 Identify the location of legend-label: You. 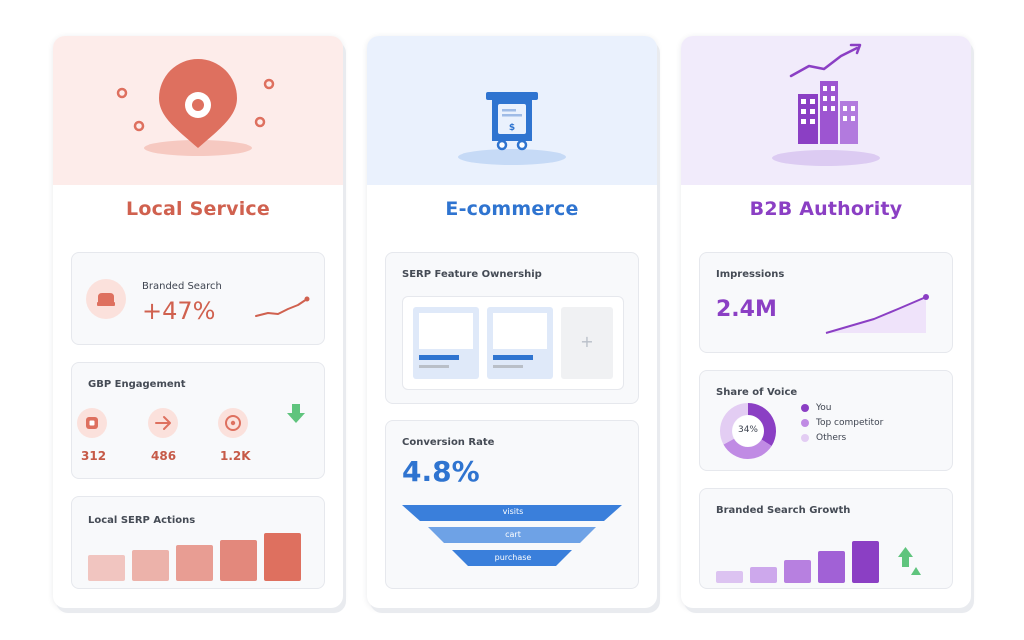
(824, 408).